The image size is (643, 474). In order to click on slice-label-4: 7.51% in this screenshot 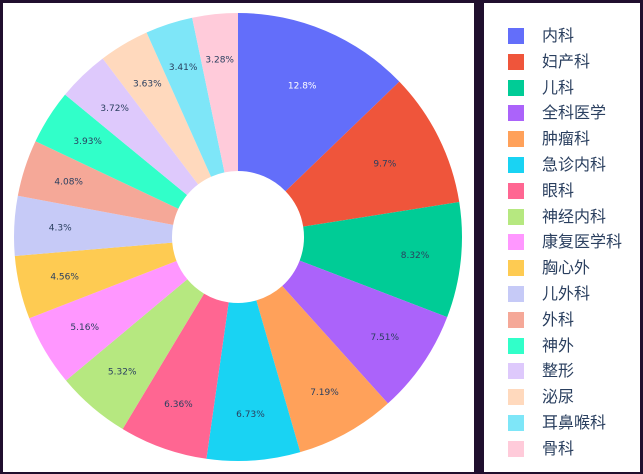, I will do `click(384, 338)`.